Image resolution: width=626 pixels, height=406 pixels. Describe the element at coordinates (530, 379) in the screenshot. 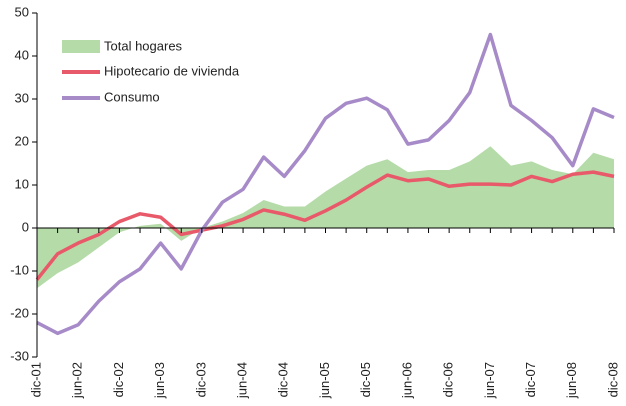

I see `x-tick-label: dic-07` at that location.